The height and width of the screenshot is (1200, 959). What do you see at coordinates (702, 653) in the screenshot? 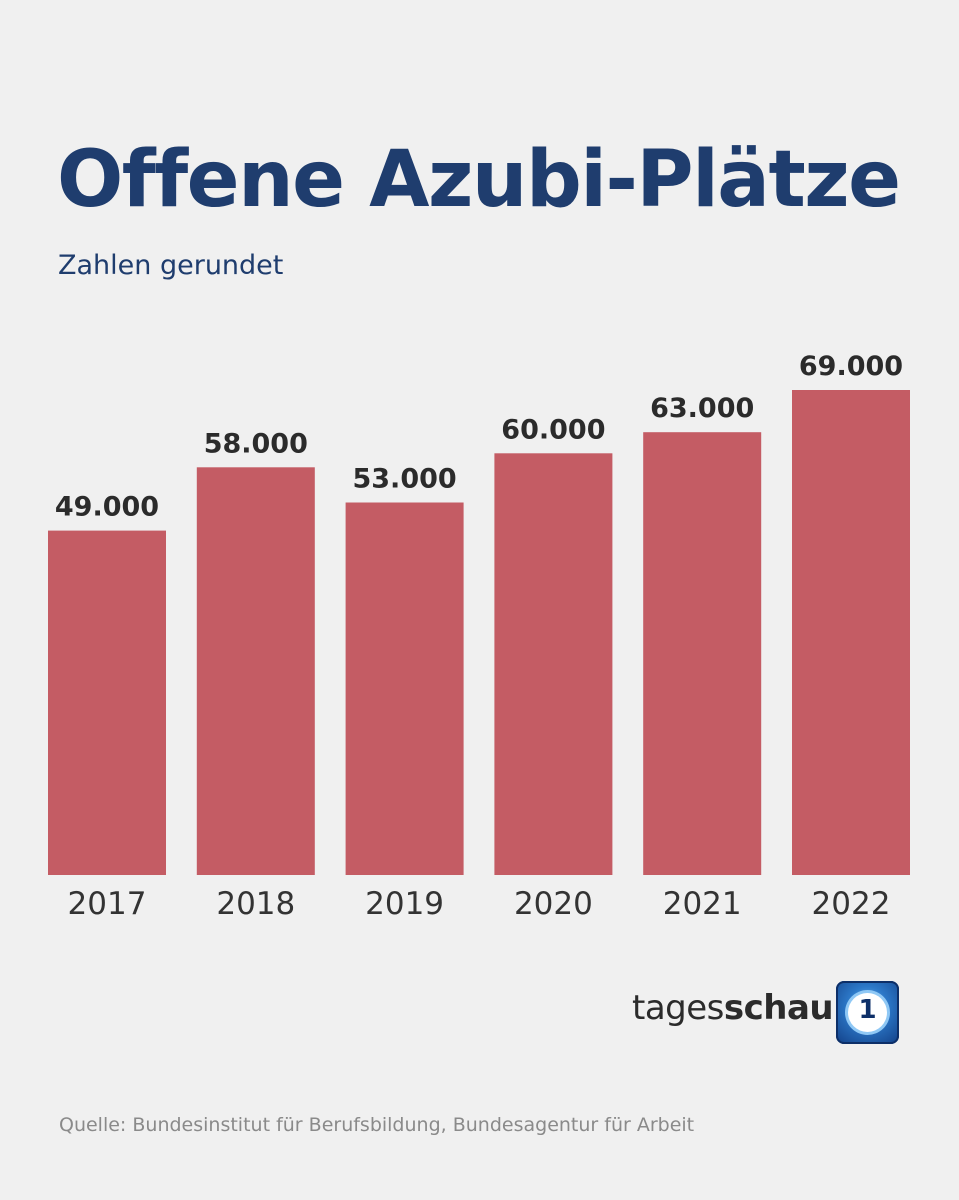
I see `bar-2021` at bounding box center [702, 653].